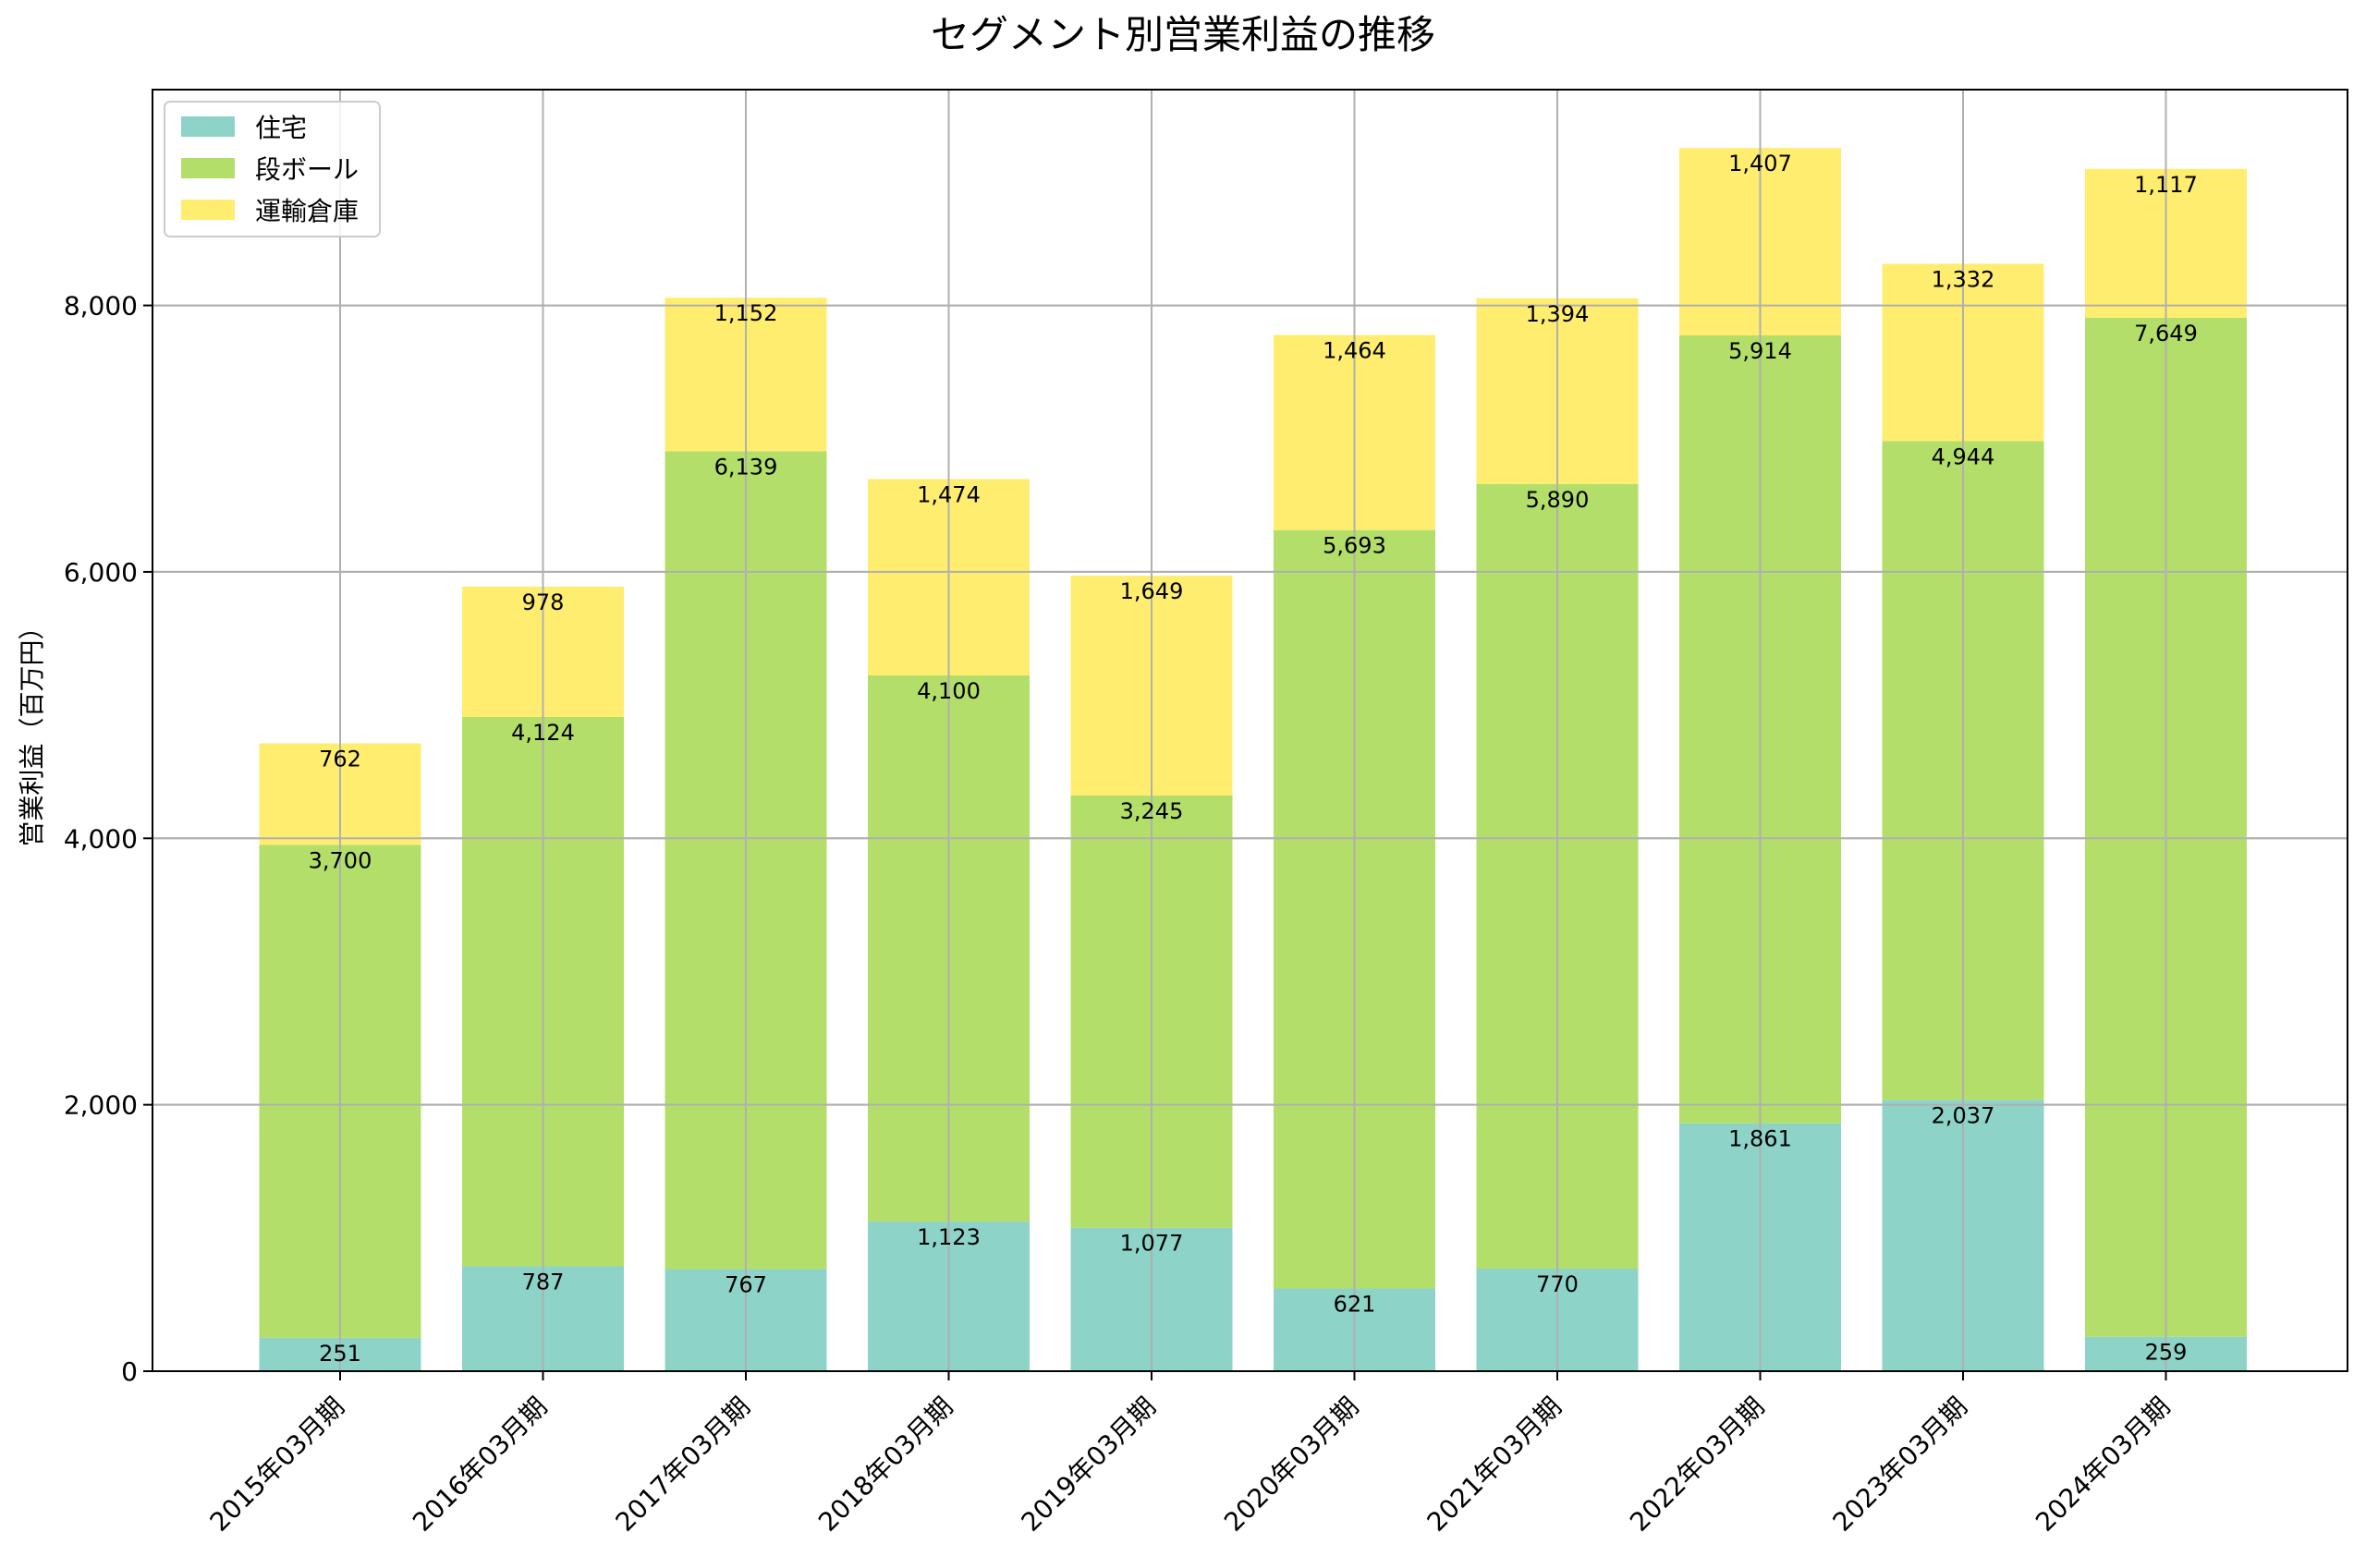 This screenshot has width=2366, height=1568. I want to click on data-label: 770, so click(1558, 1284).